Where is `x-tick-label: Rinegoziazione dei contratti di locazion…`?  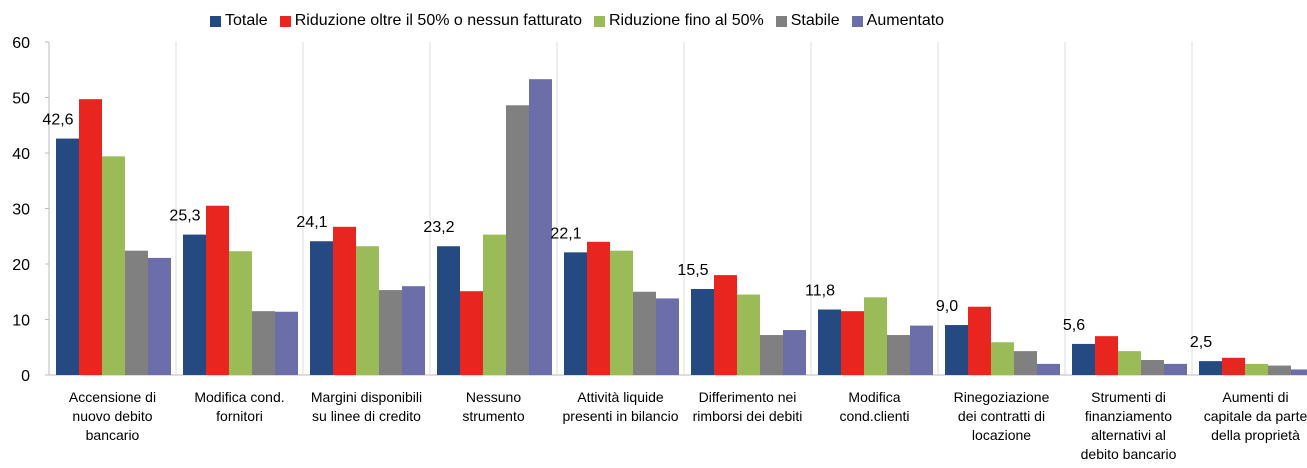 x-tick-label: Rinegoziazione dei contratti di locazion… is located at coordinates (1001, 416).